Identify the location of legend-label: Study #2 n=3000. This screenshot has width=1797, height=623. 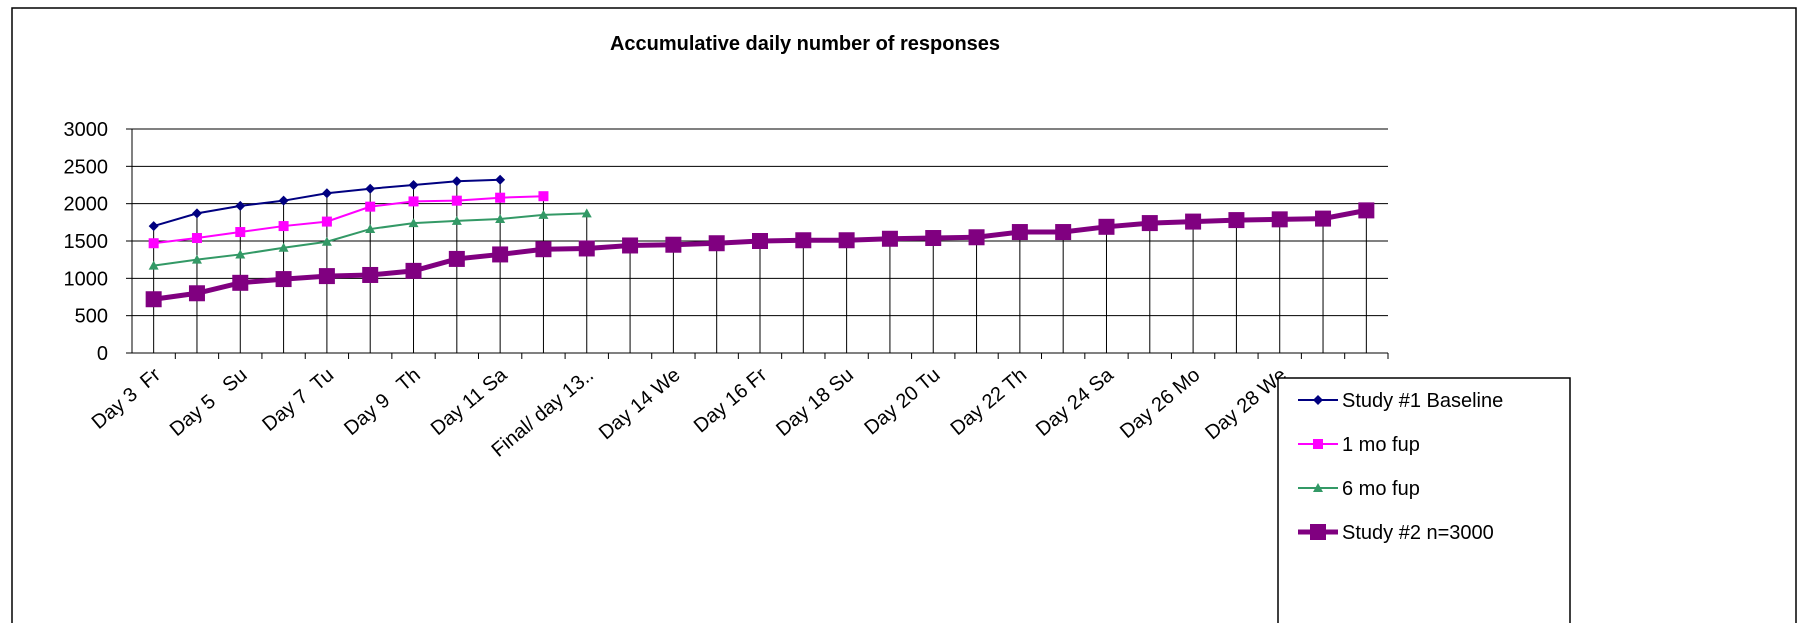
(1418, 533).